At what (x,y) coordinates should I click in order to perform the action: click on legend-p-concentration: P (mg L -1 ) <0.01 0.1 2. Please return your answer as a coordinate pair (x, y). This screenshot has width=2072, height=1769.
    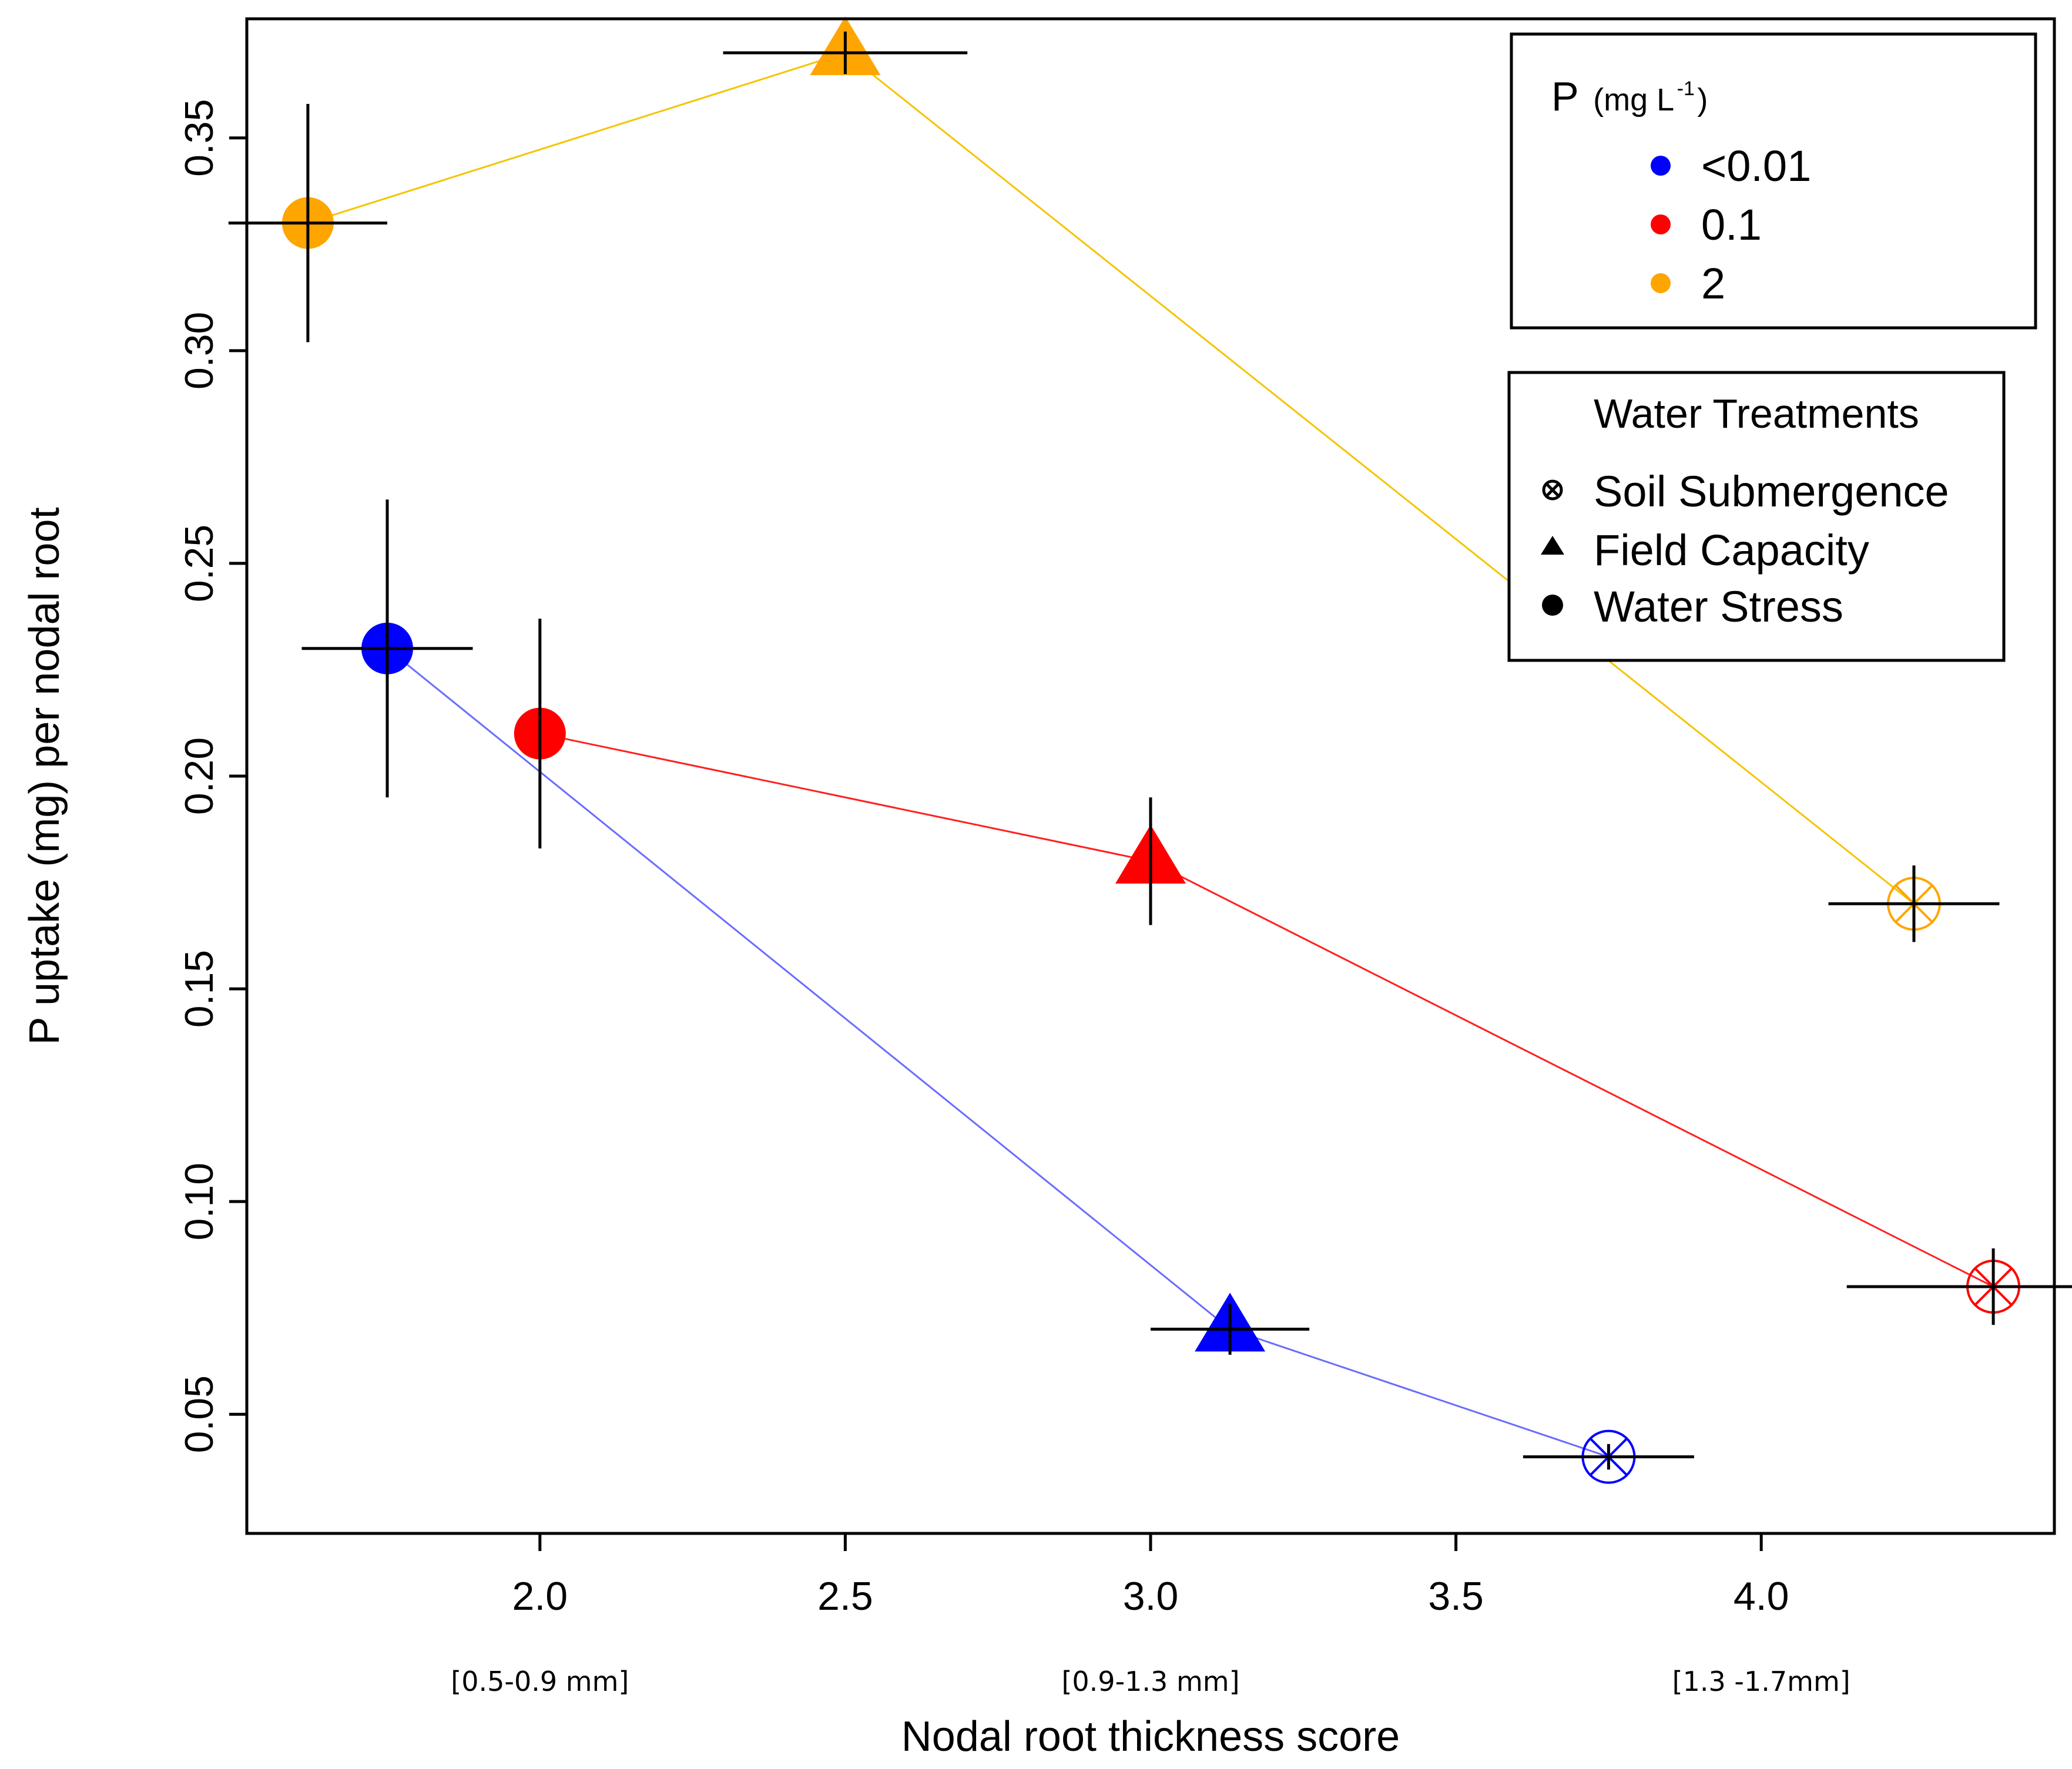
    Looking at the image, I should click on (1773, 181).